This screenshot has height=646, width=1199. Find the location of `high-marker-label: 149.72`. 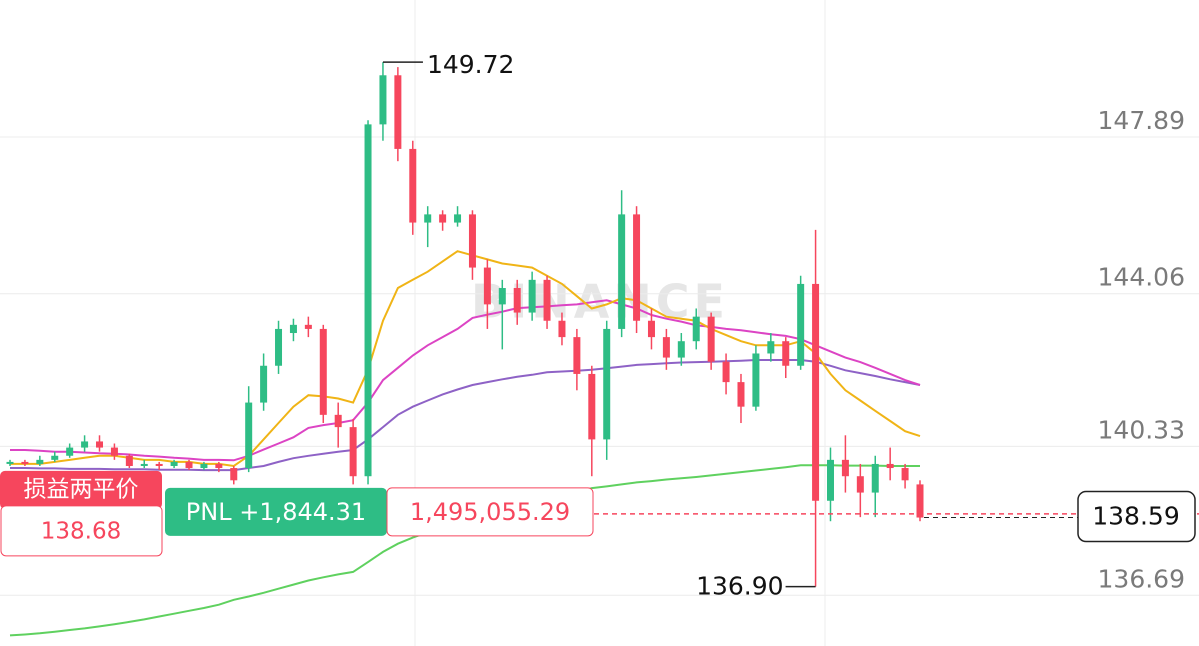

high-marker-label: 149.72 is located at coordinates (470, 64).